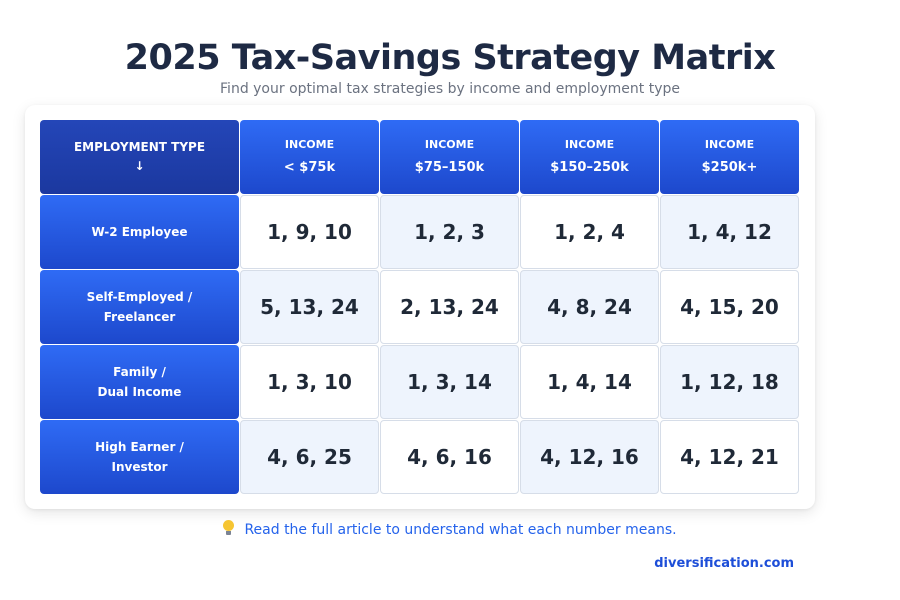  I want to click on matrix-cell: 1, 4, 12, so click(729, 232).